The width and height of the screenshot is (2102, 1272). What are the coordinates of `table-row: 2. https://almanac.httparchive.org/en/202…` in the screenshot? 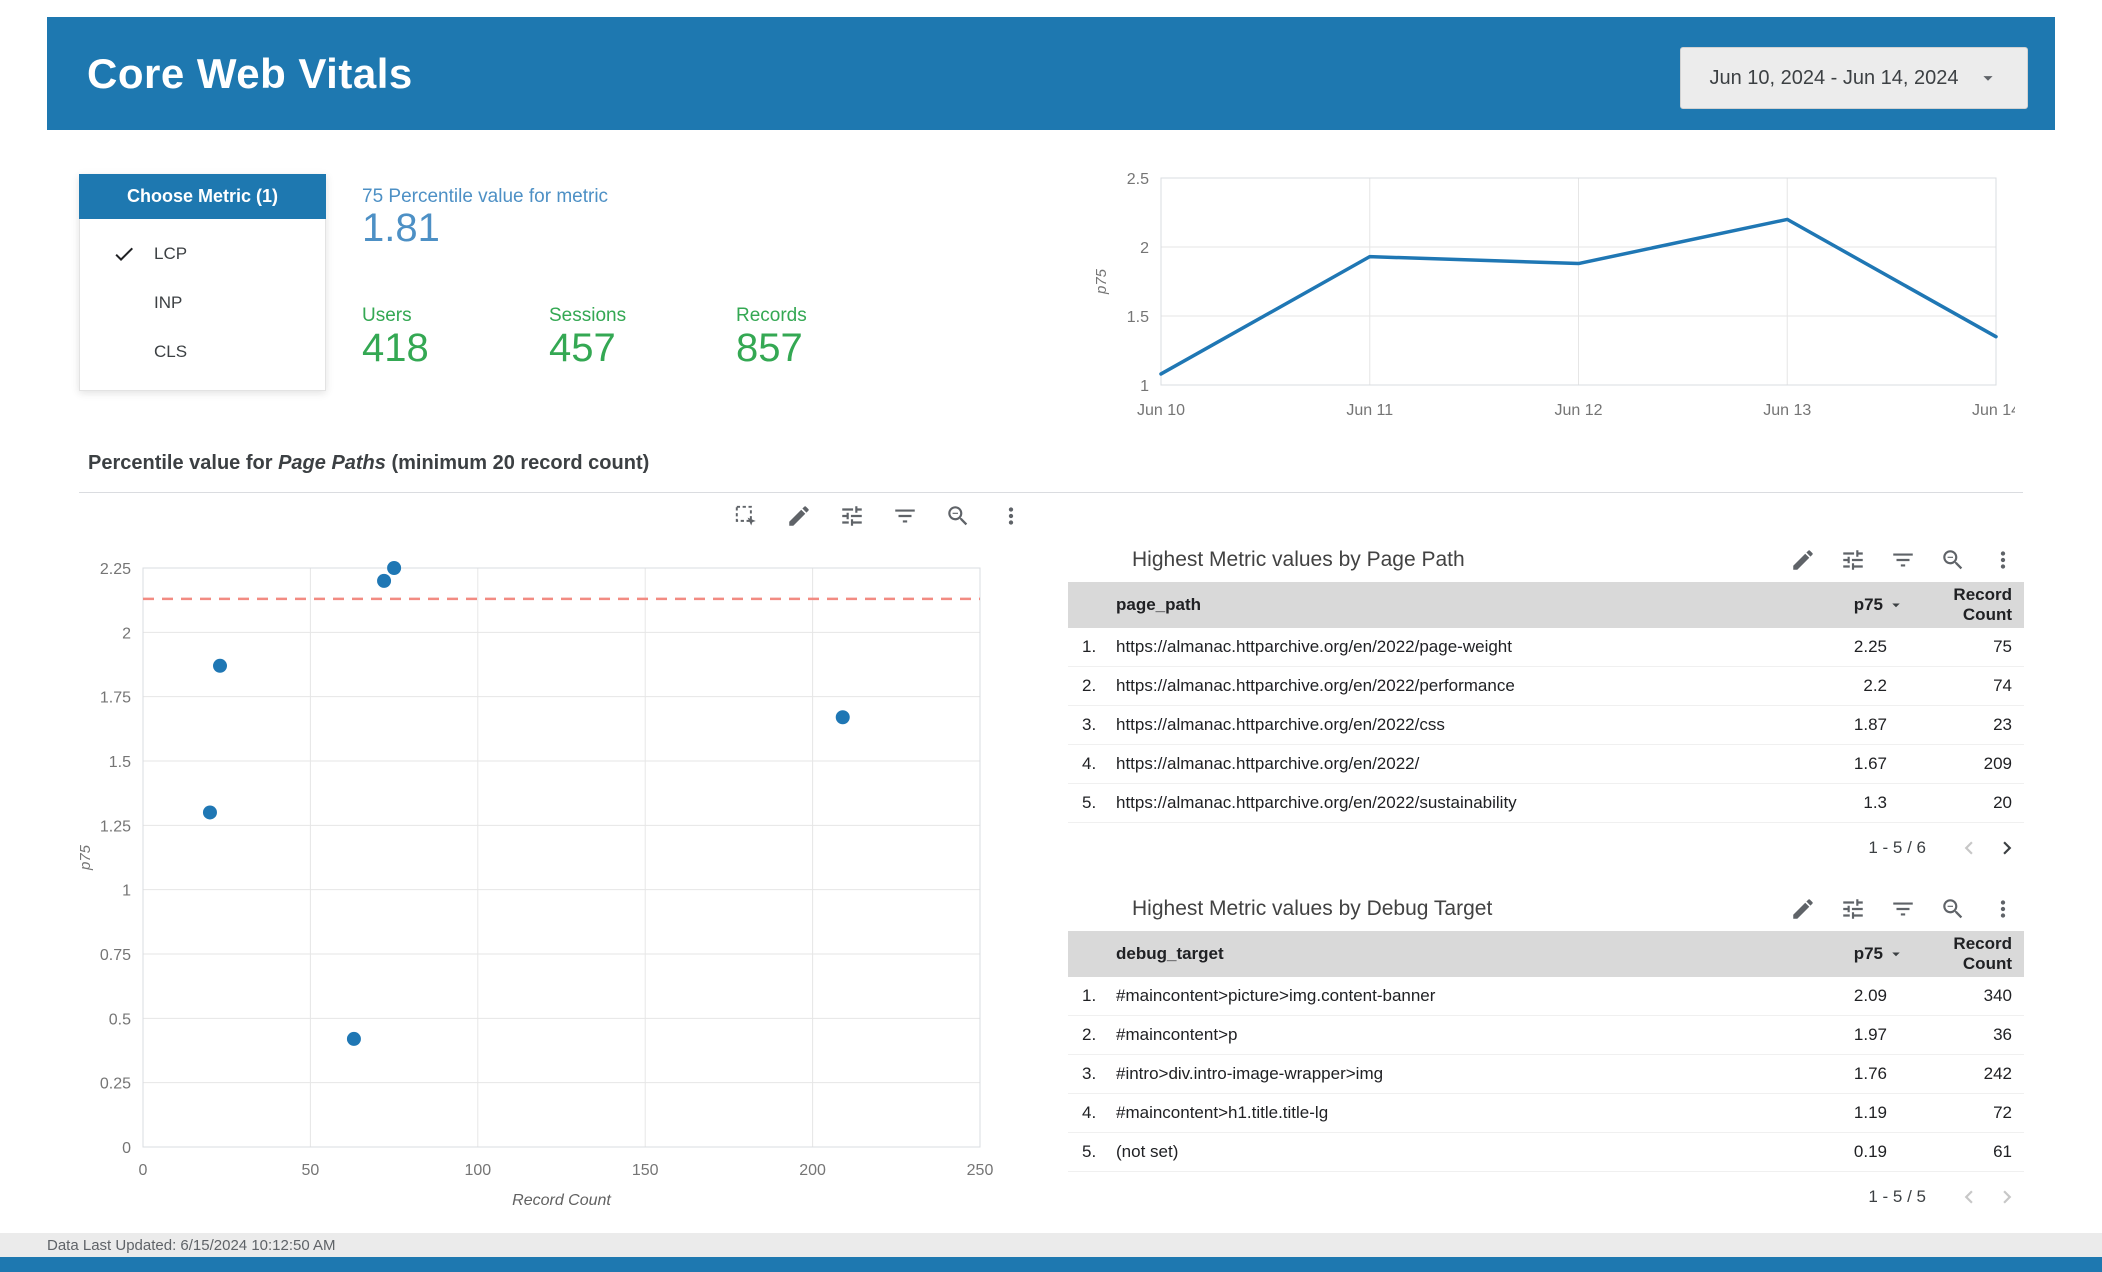 It's located at (1546, 686).